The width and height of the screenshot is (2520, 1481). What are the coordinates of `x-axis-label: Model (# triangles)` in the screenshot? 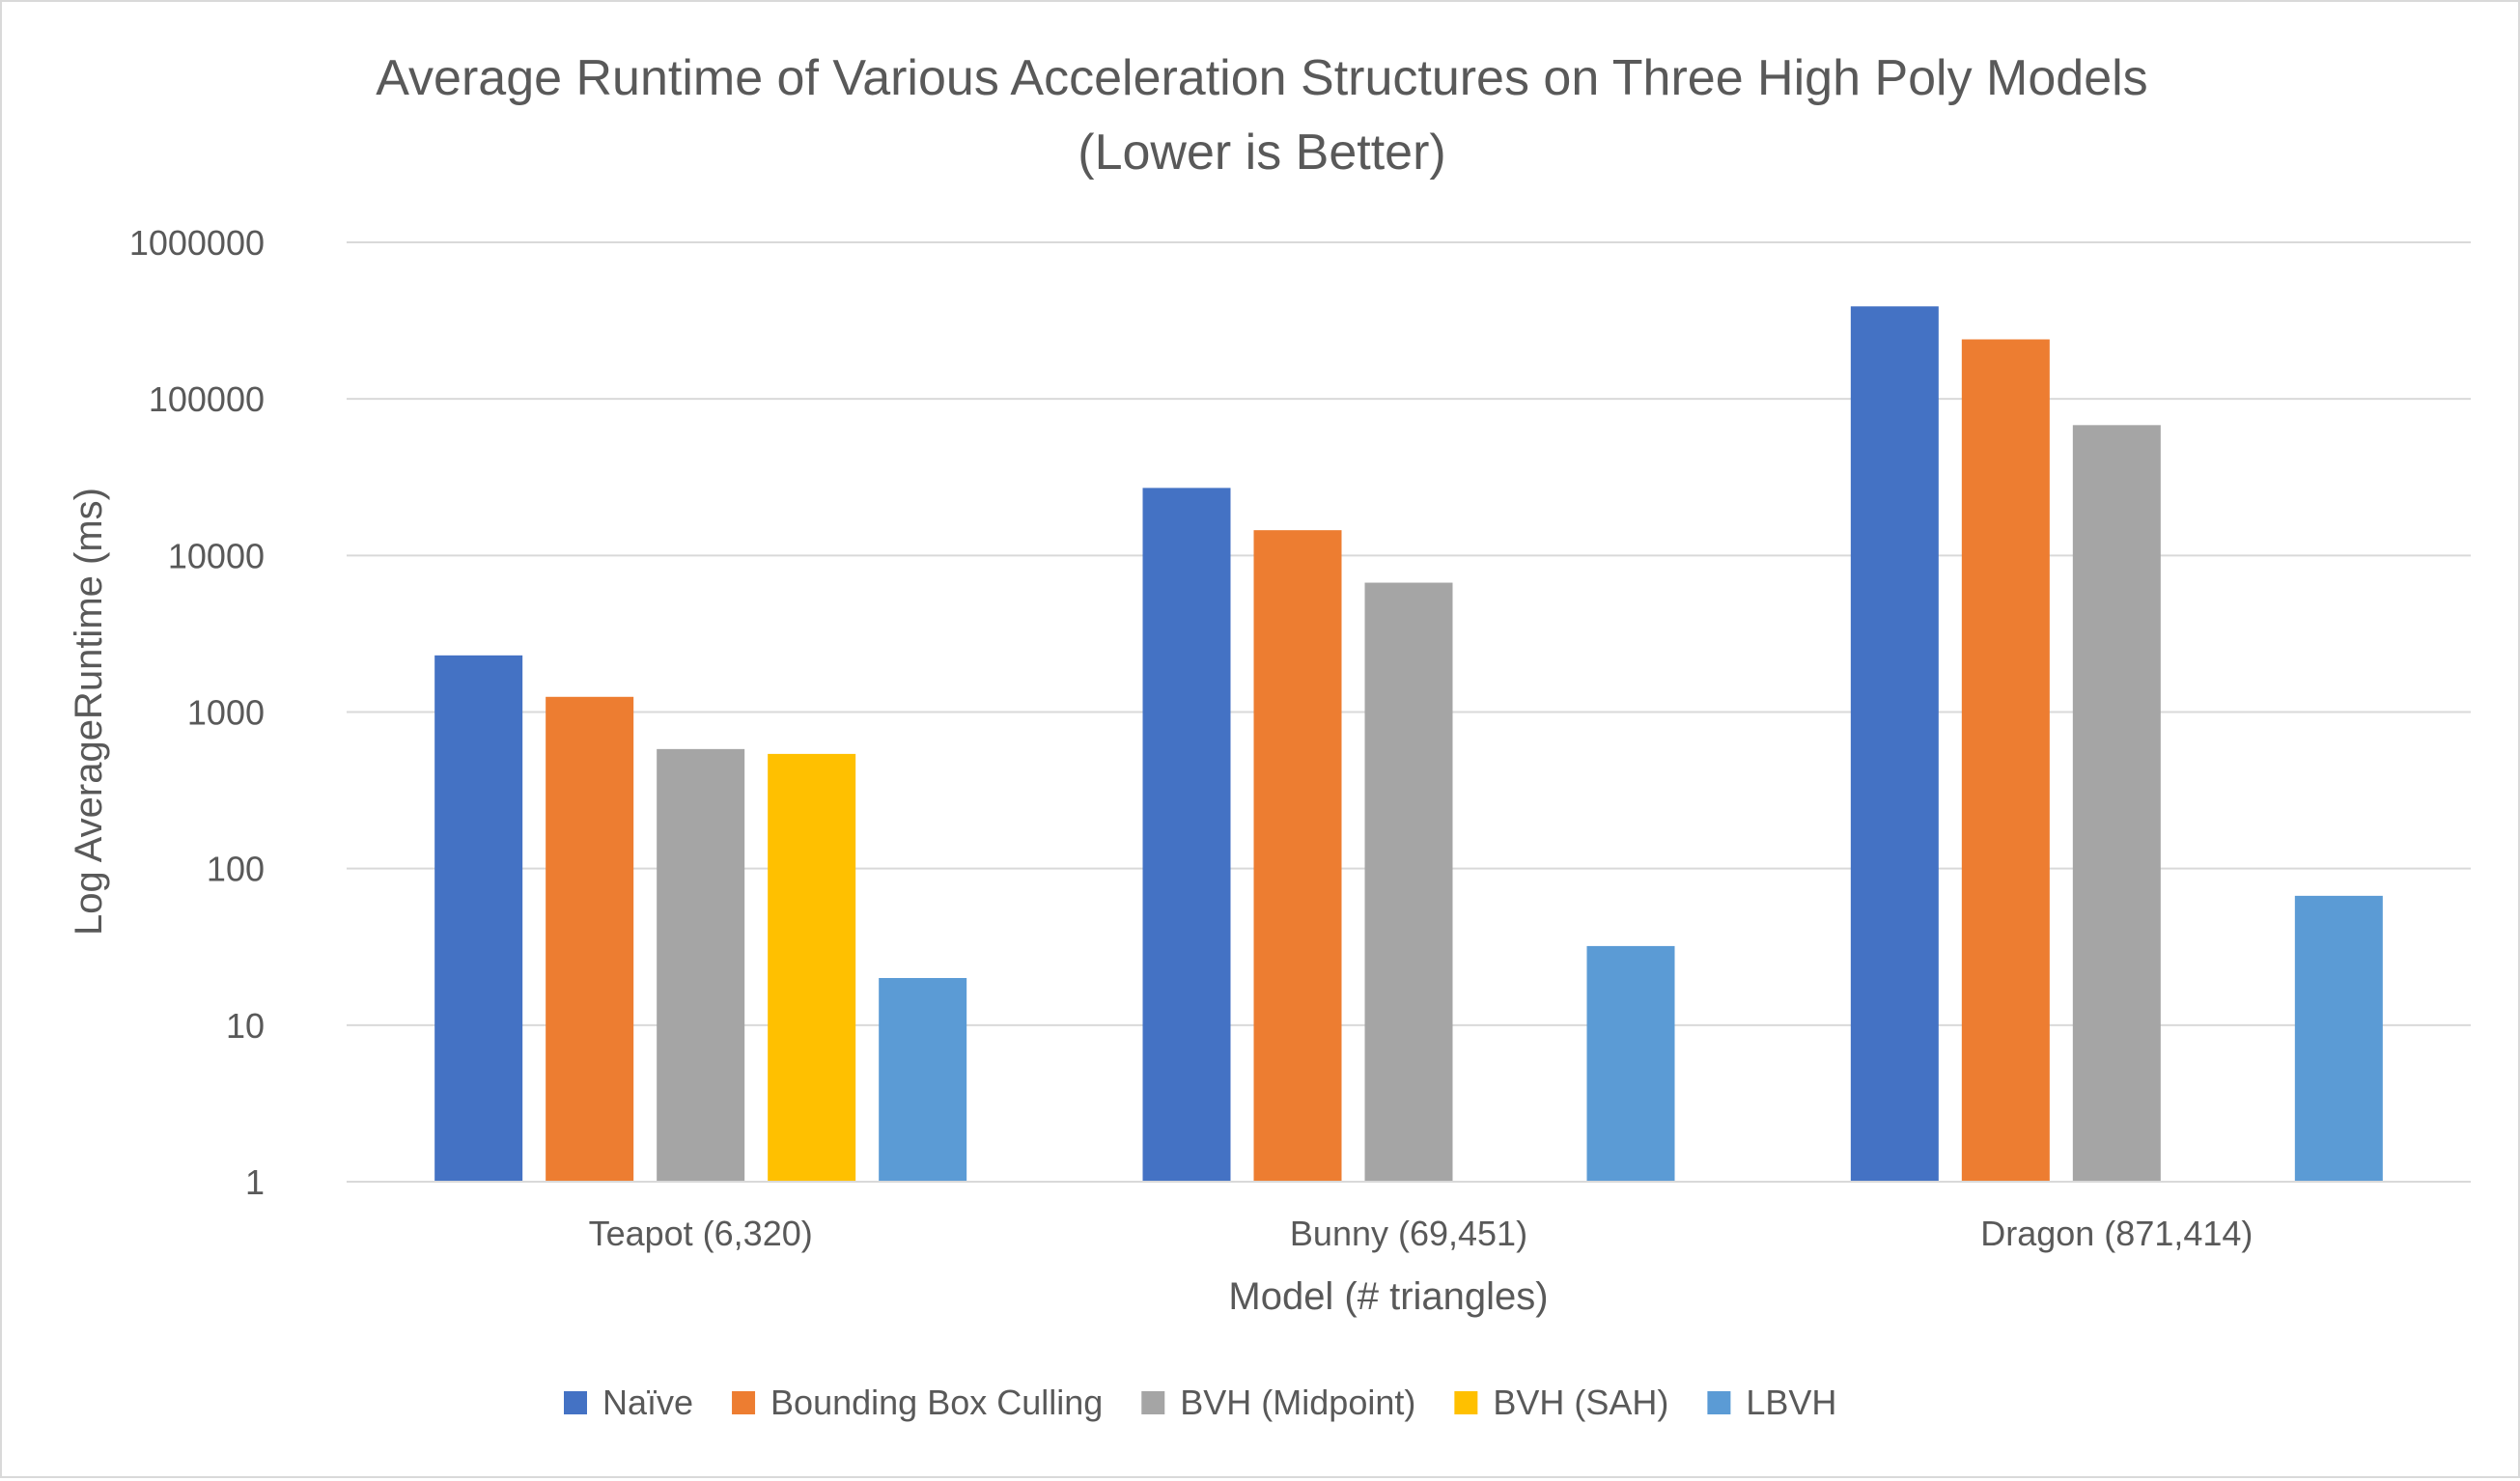 It's located at (1388, 1296).